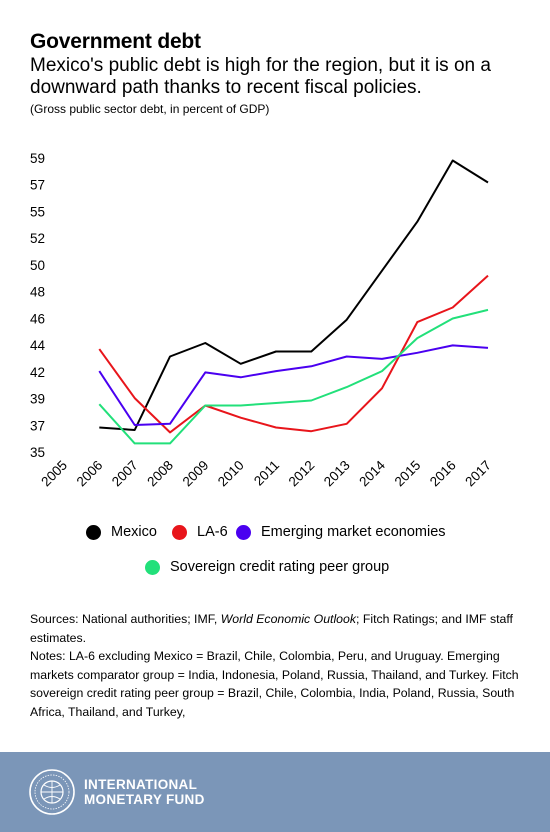 This screenshot has width=550, height=832. I want to click on y-tick-label: 55, so click(37, 211).